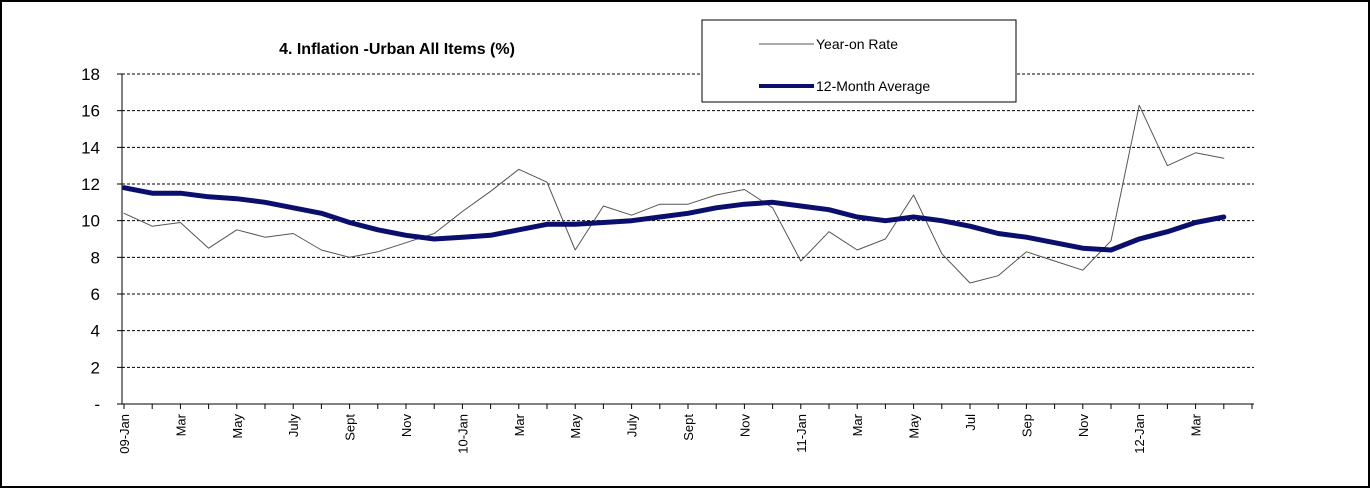  What do you see at coordinates (801, 433) in the screenshot?
I see `x-tick-label: 11-Jan` at bounding box center [801, 433].